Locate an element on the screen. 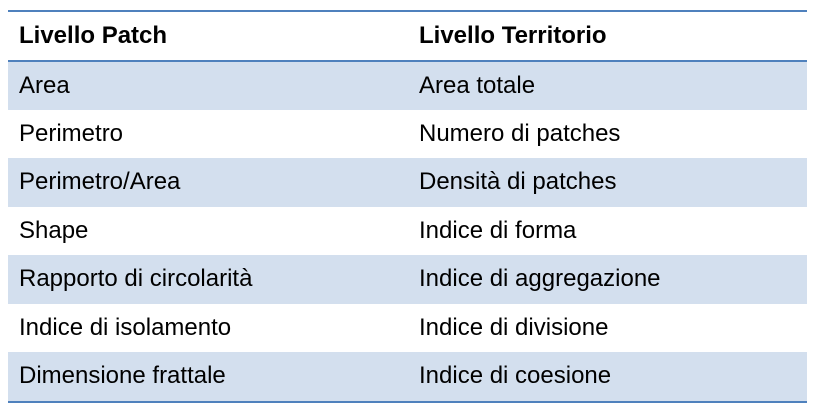 This screenshot has height=413, width=819. patch-metric-cell: Perimetro/Area is located at coordinates (100, 182).